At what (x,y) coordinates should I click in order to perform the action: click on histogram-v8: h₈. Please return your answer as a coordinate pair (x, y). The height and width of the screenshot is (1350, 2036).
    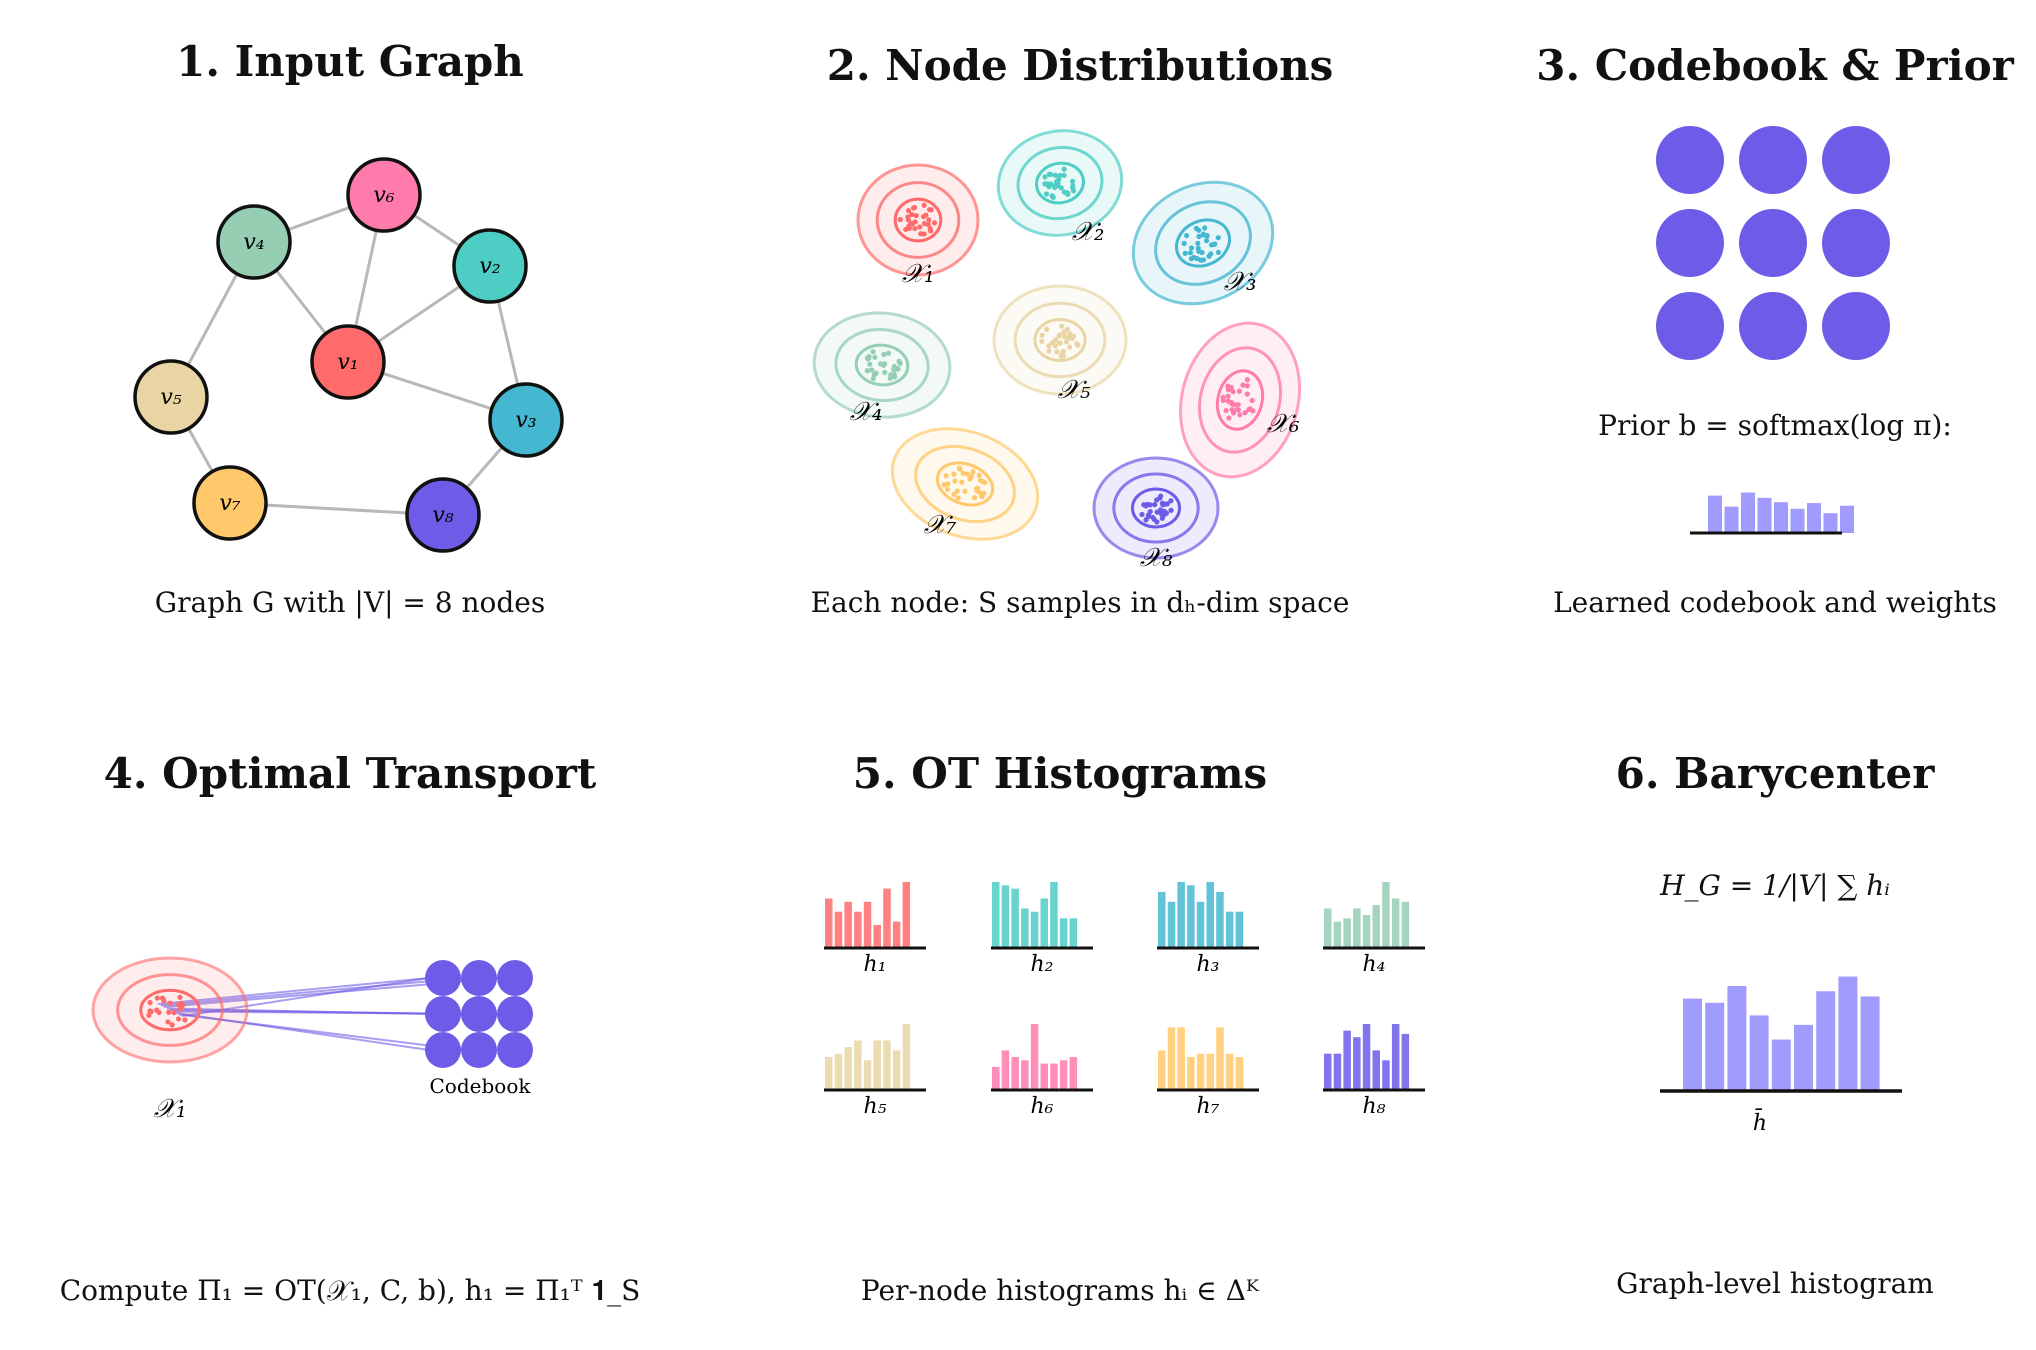
    Looking at the image, I should click on (1374, 1071).